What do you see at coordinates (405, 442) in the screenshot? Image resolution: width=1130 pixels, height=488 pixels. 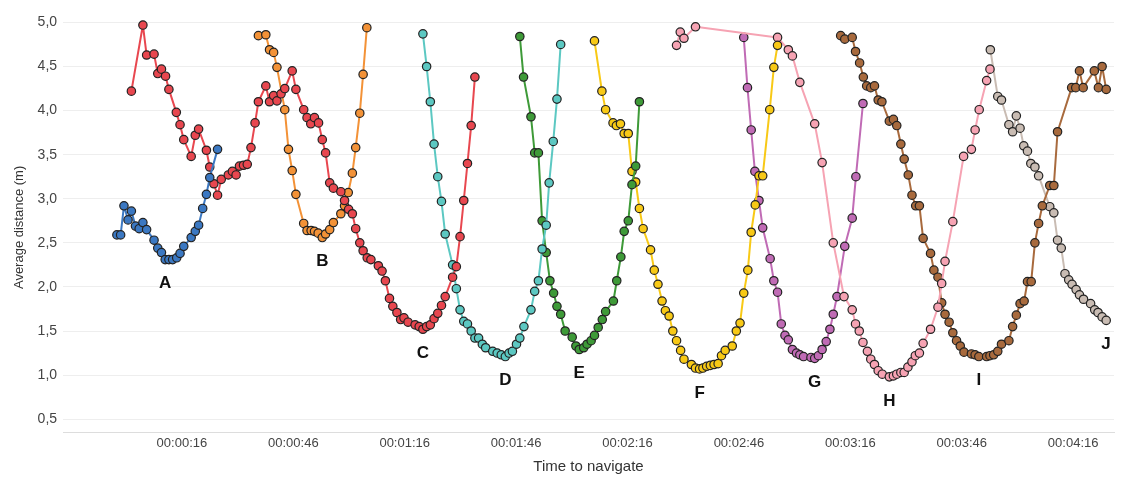 I see `x-tick-label: 00:01:16` at bounding box center [405, 442].